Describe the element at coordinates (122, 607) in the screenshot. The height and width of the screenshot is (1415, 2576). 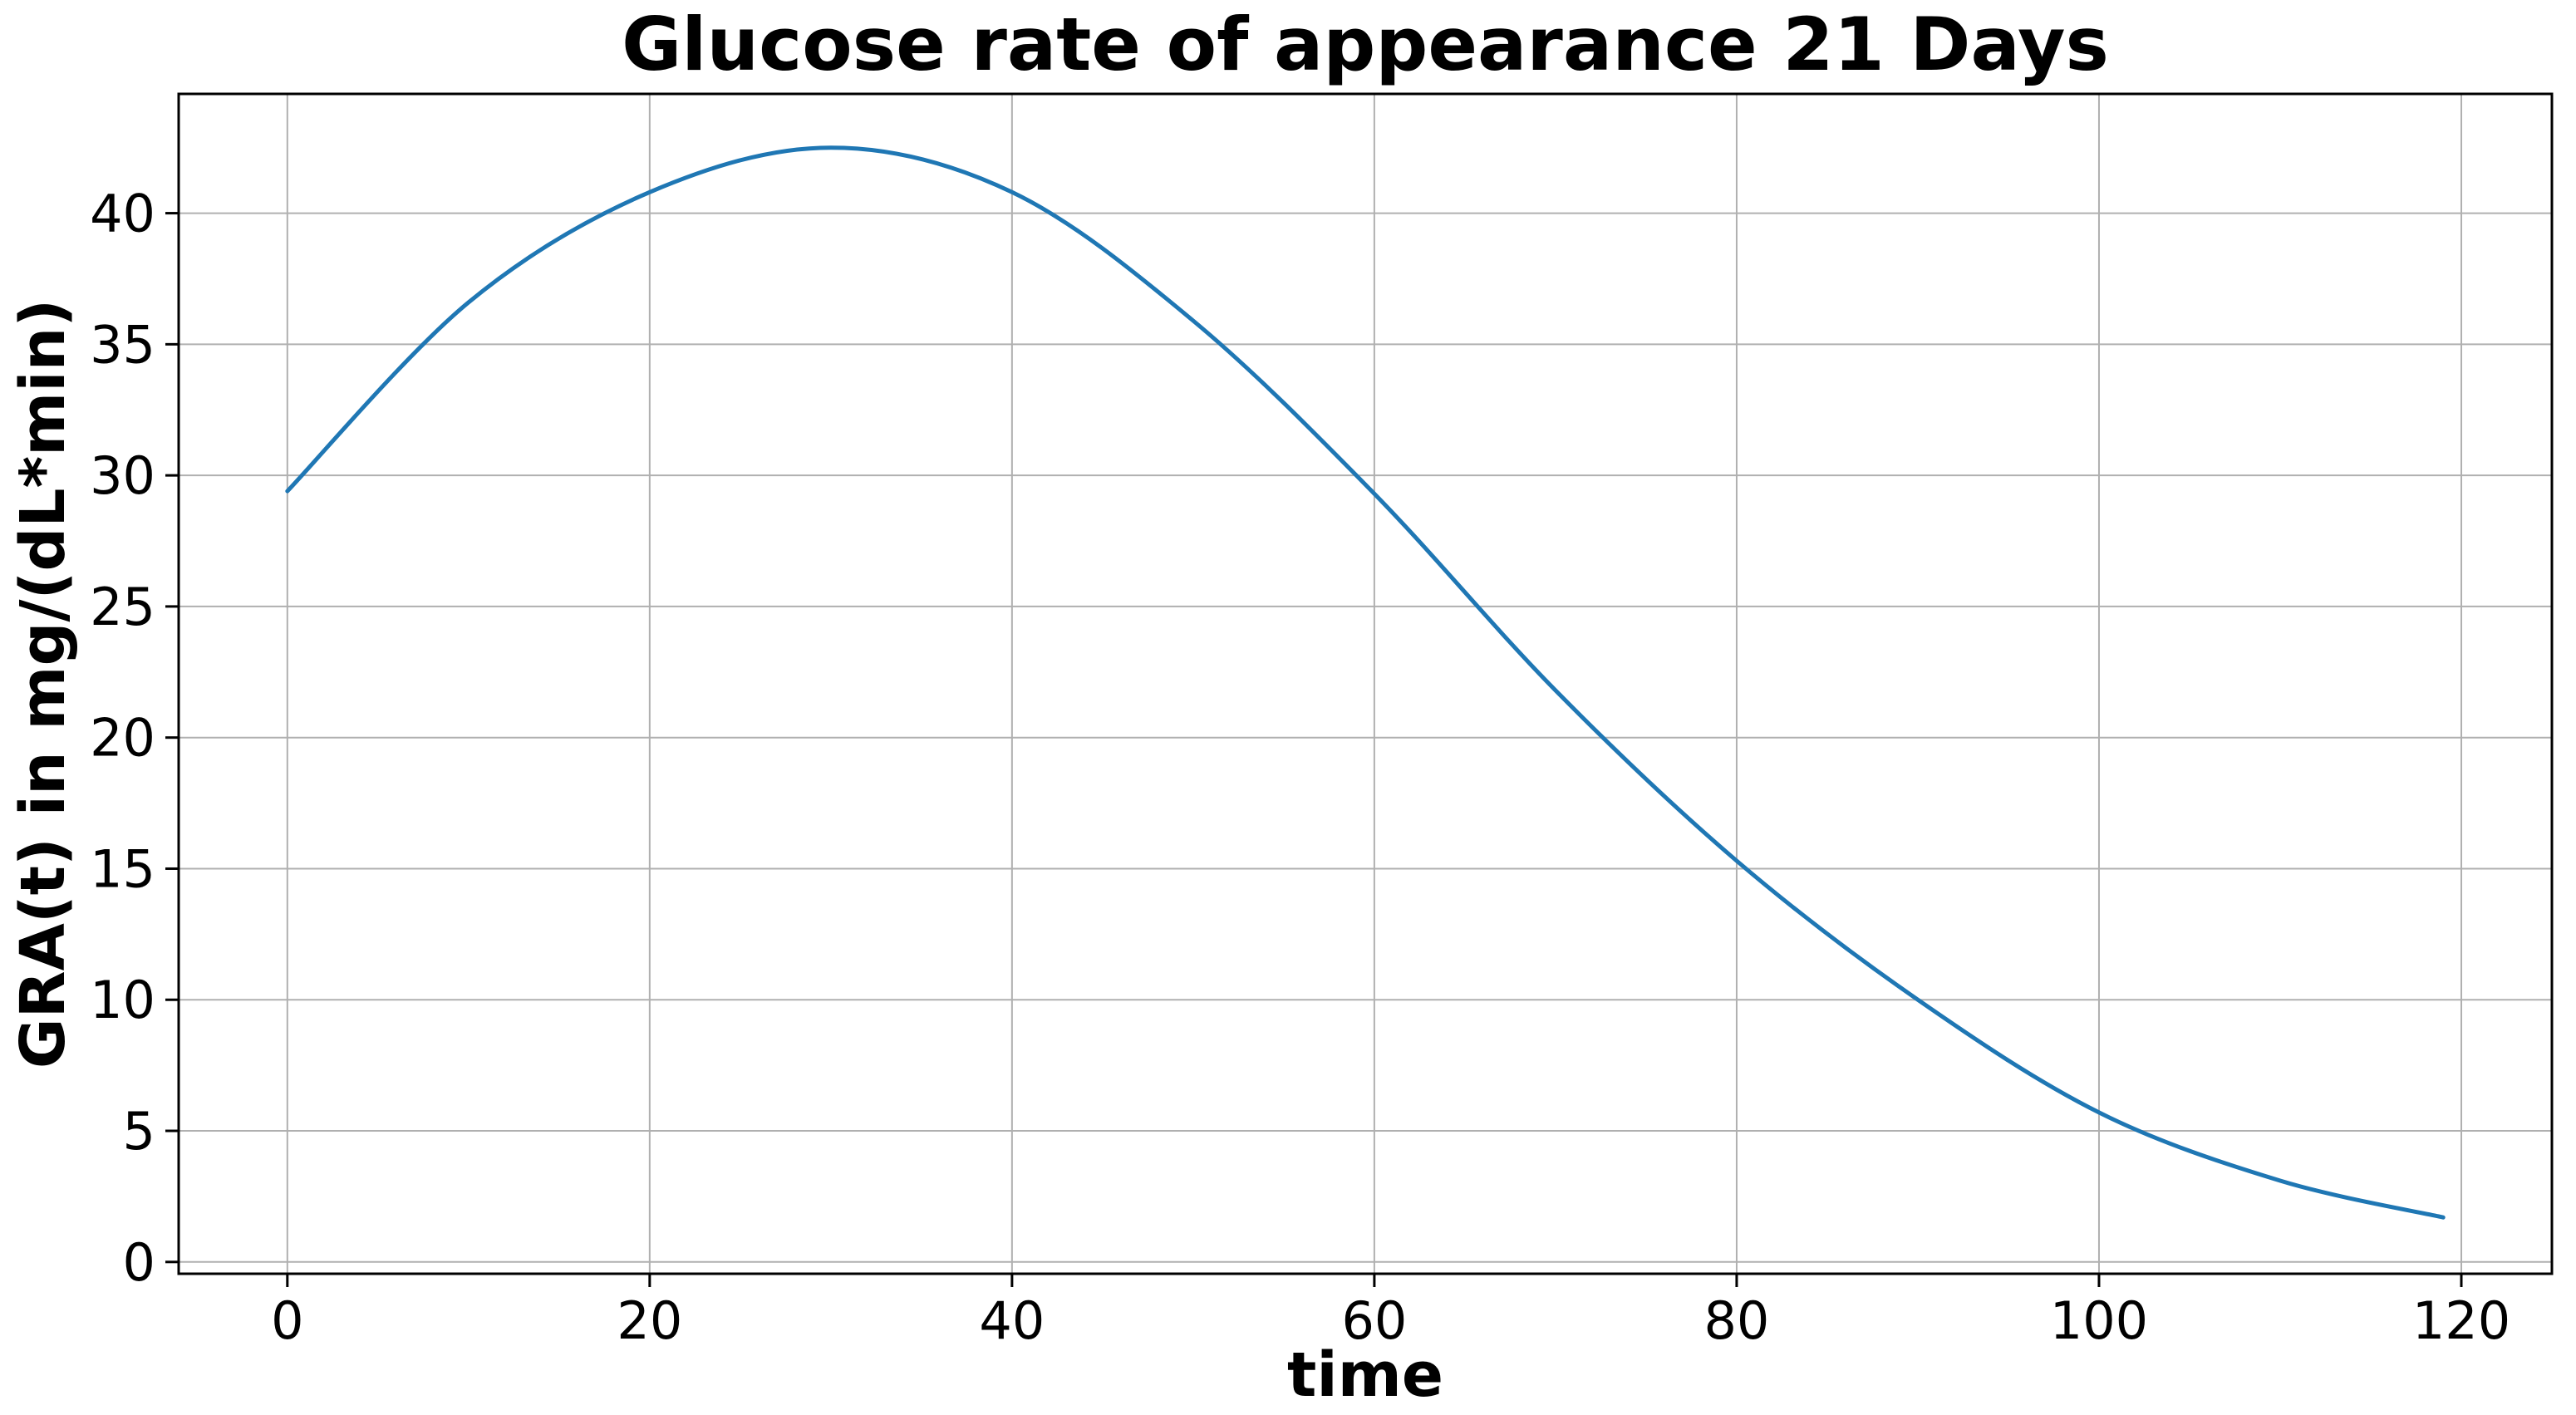
I see `y-tick-label: 25` at that location.